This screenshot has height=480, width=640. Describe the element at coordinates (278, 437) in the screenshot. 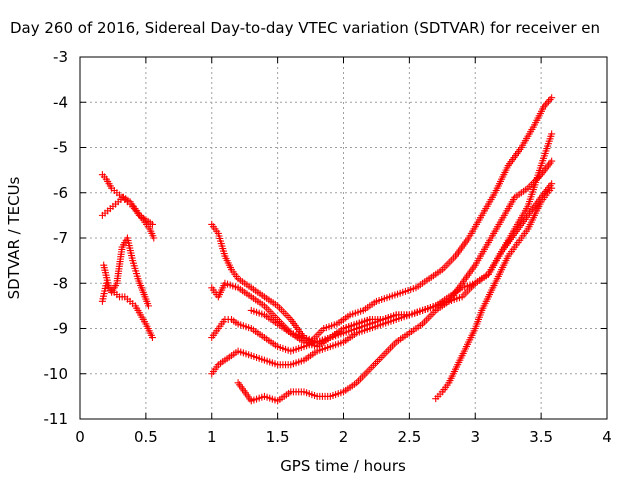

I see `x-tick-label: 1.5` at that location.